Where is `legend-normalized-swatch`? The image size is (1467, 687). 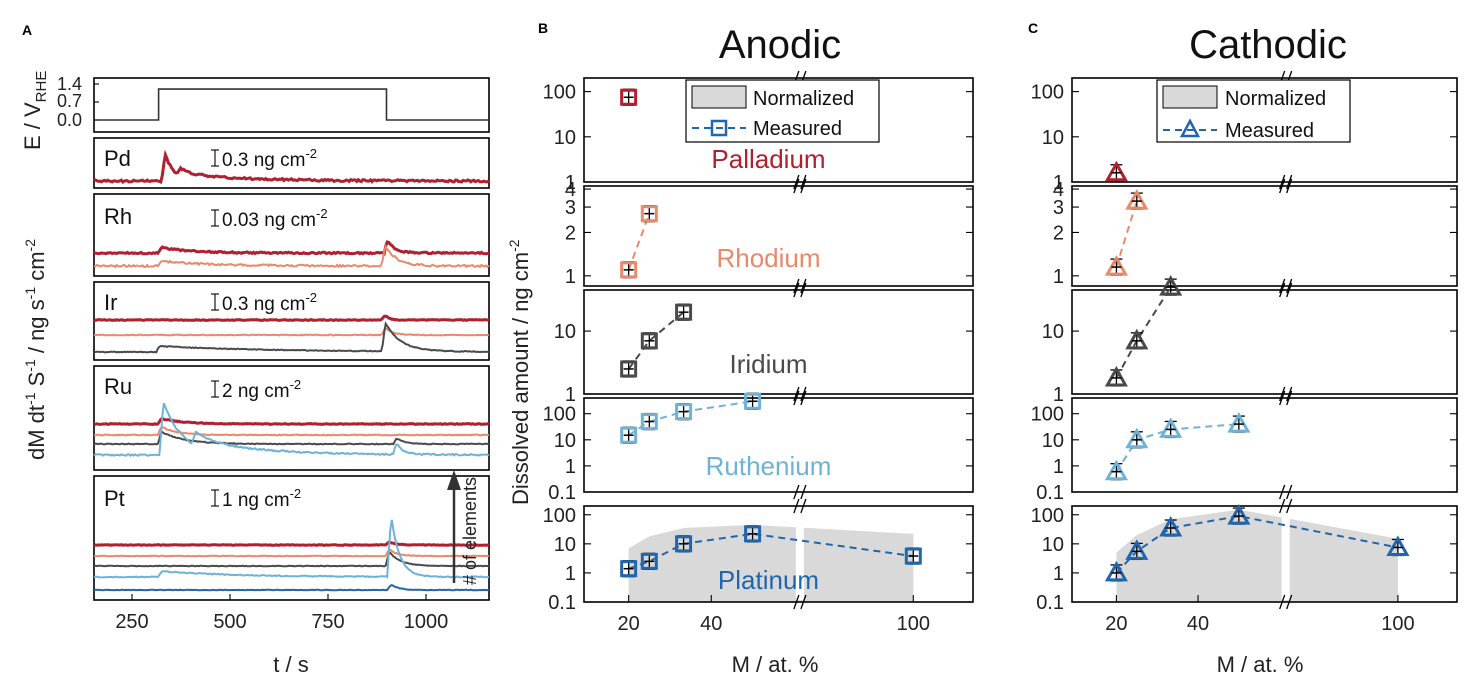
legend-normalized-swatch is located at coordinates (1190, 97).